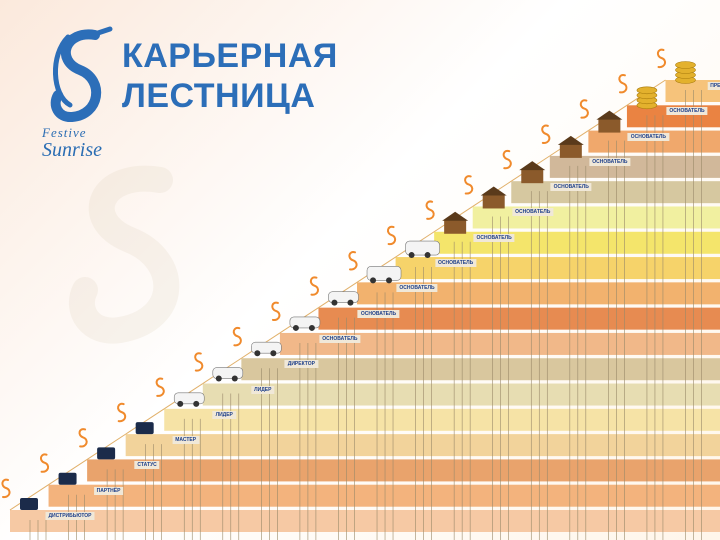 The image size is (720, 540). Describe the element at coordinates (124, 254) in the screenshot. I see `watermark-logo` at that location.